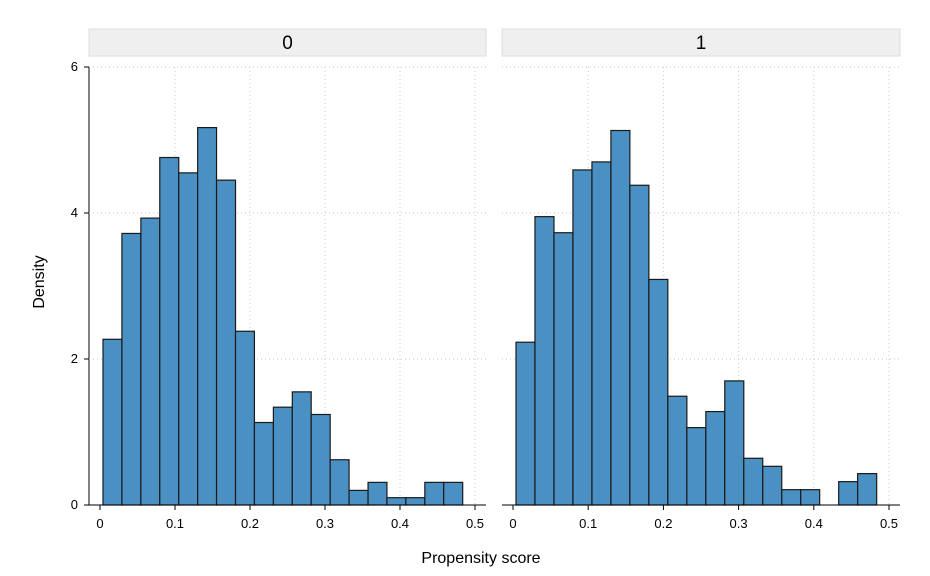 Image resolution: width=930 pixels, height=576 pixels. What do you see at coordinates (74, 212) in the screenshot?
I see `y-tick-label: 4` at bounding box center [74, 212].